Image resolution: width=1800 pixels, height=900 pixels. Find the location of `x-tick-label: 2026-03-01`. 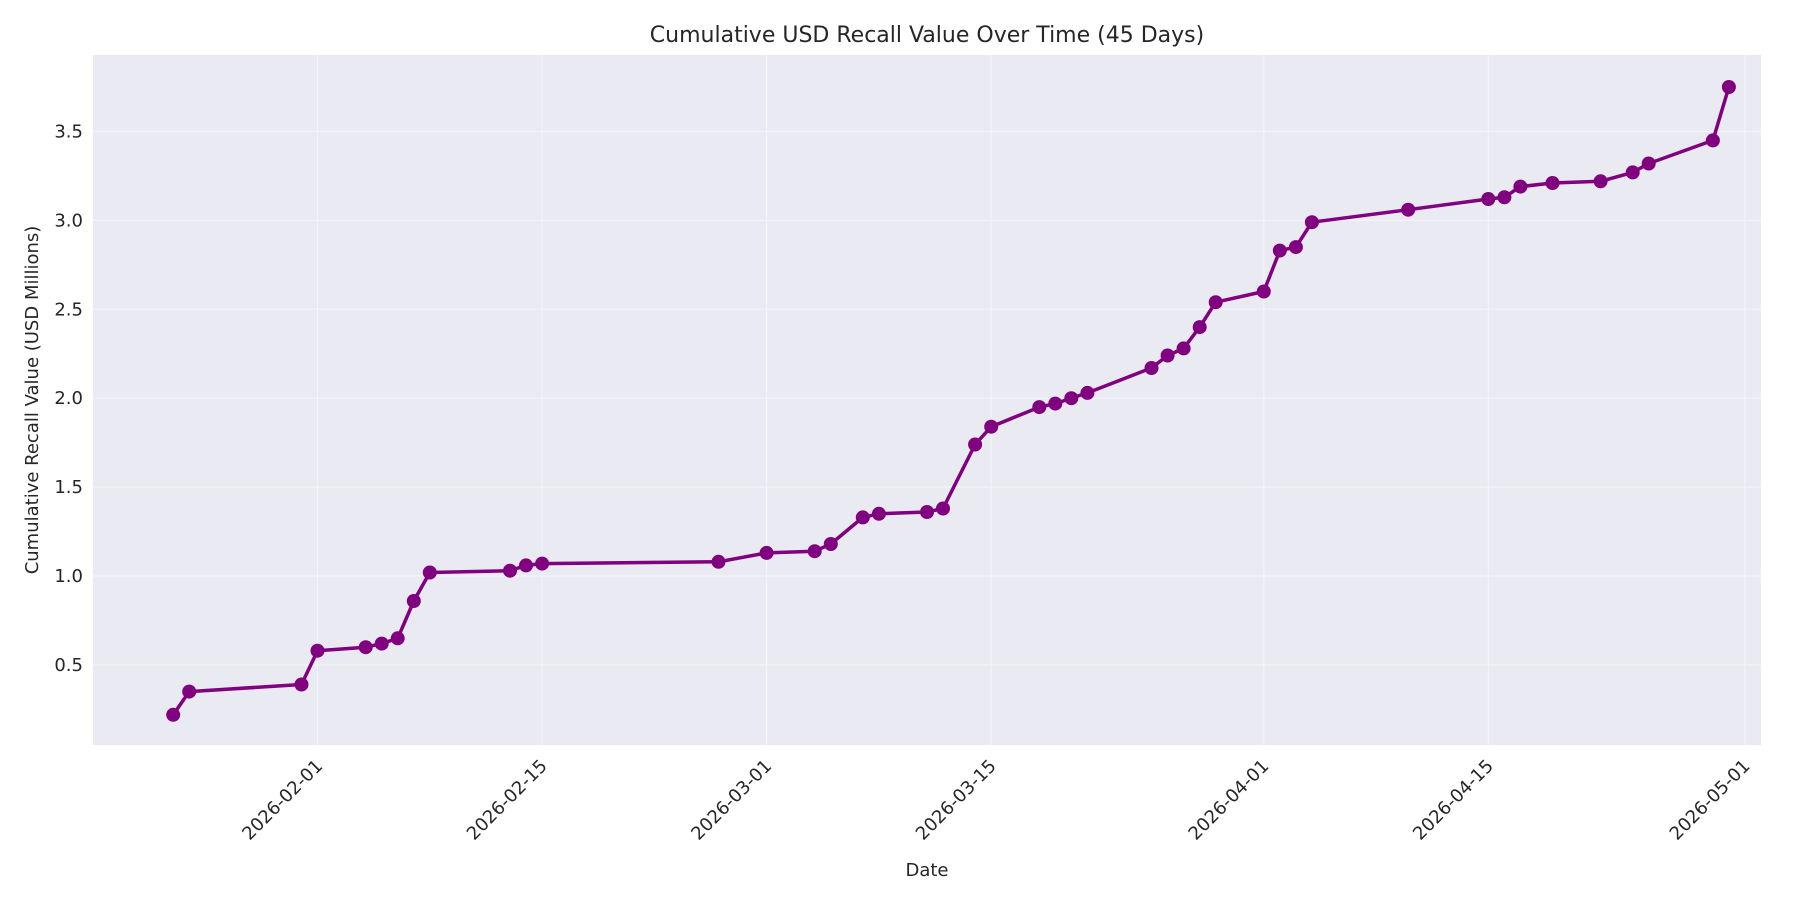

x-tick-label: 2026-03-01 is located at coordinates (731, 800).